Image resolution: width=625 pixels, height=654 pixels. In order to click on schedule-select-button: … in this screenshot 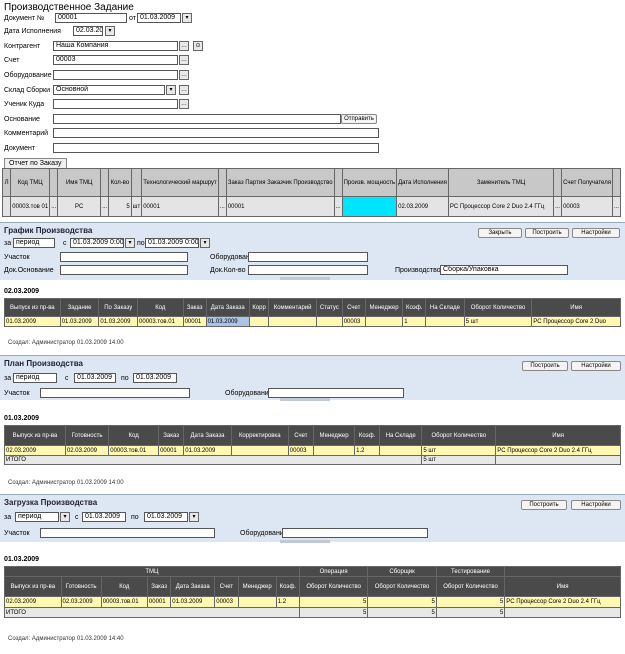, I will do `click(184, 90)`.